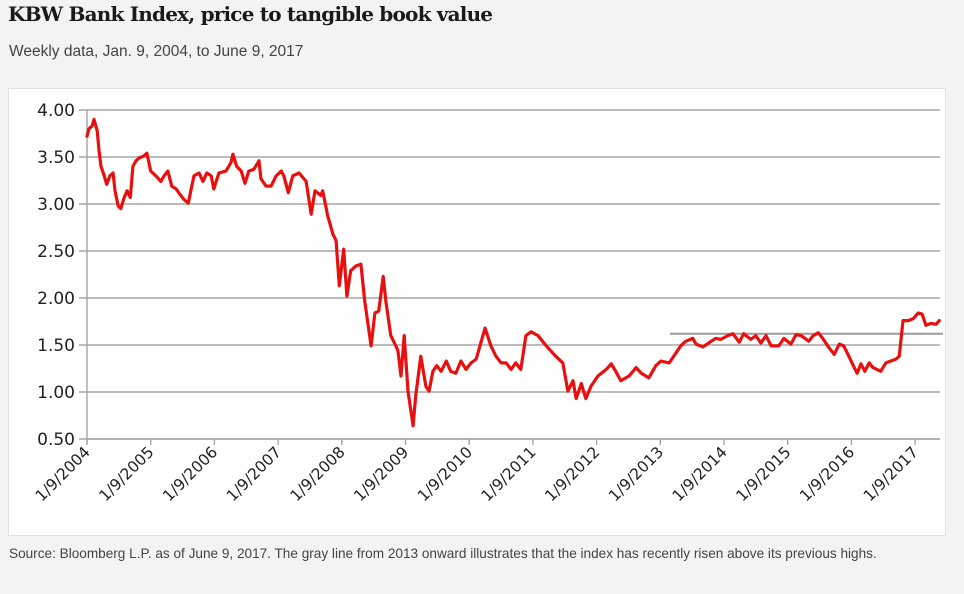 The image size is (964, 594). What do you see at coordinates (764, 474) in the screenshot?
I see `x-tick-label: 1/9/2015` at bounding box center [764, 474].